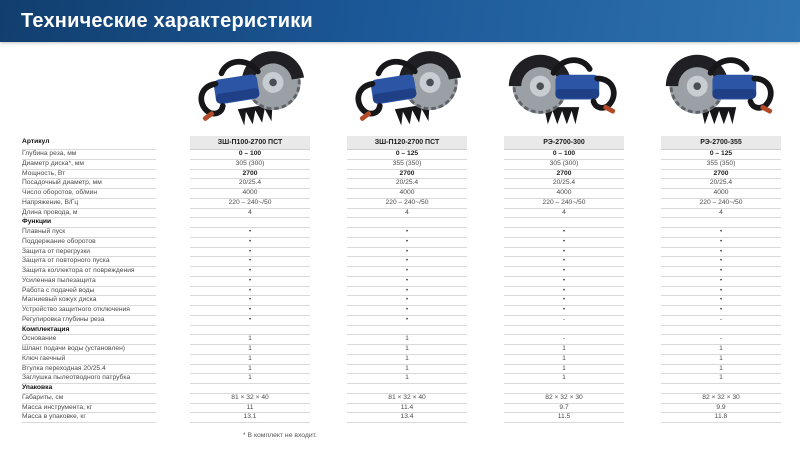  What do you see at coordinates (89, 350) in the screenshot?
I see `row-label: Шланг подачи воды (установлен)` at bounding box center [89, 350].